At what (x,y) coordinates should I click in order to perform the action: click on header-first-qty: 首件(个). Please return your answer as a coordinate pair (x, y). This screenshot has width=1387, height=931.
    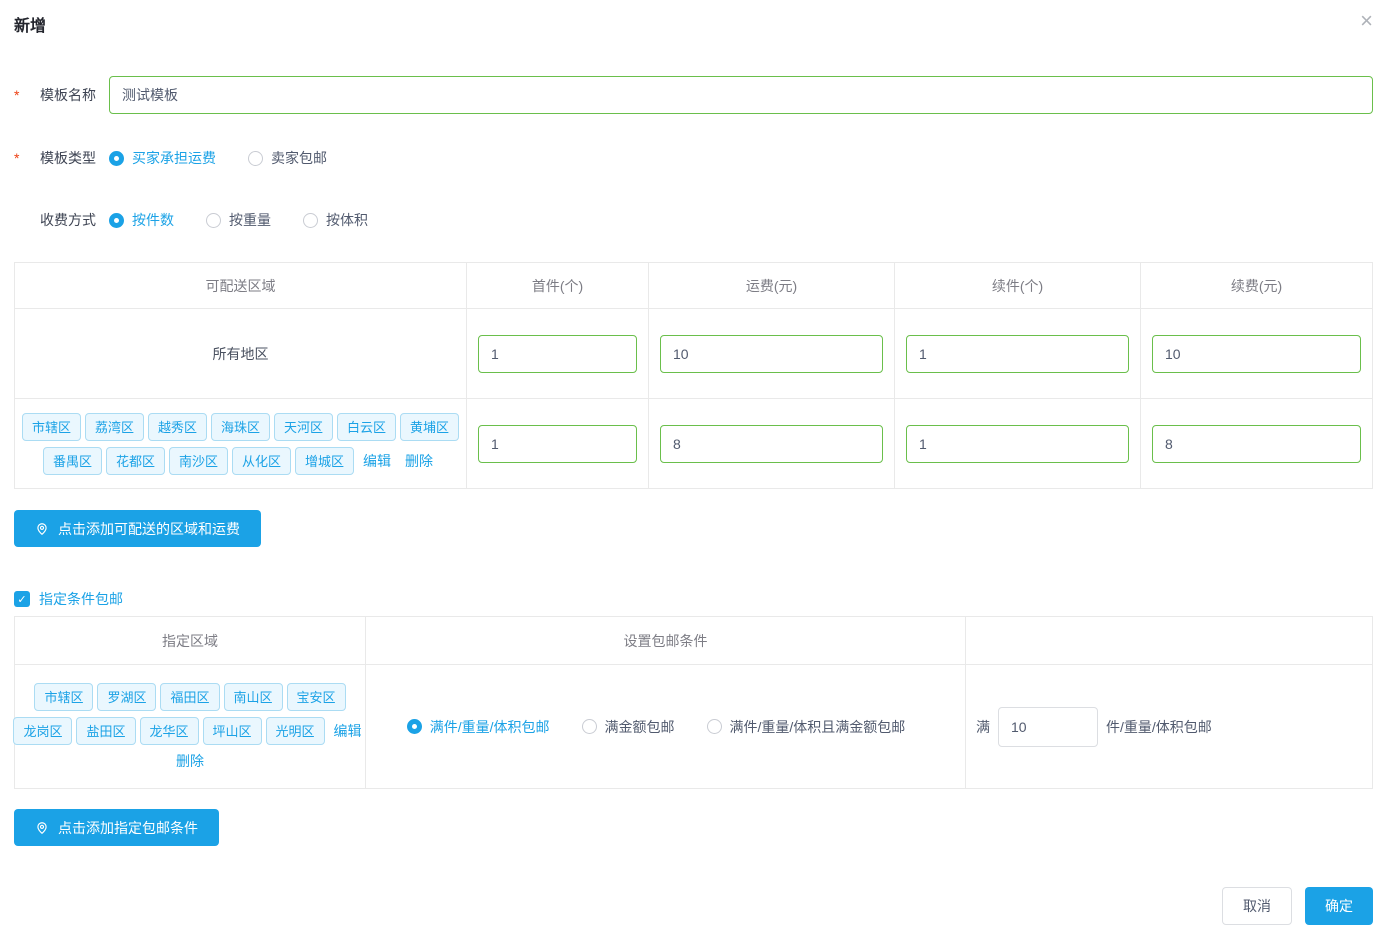
    Looking at the image, I should click on (558, 285).